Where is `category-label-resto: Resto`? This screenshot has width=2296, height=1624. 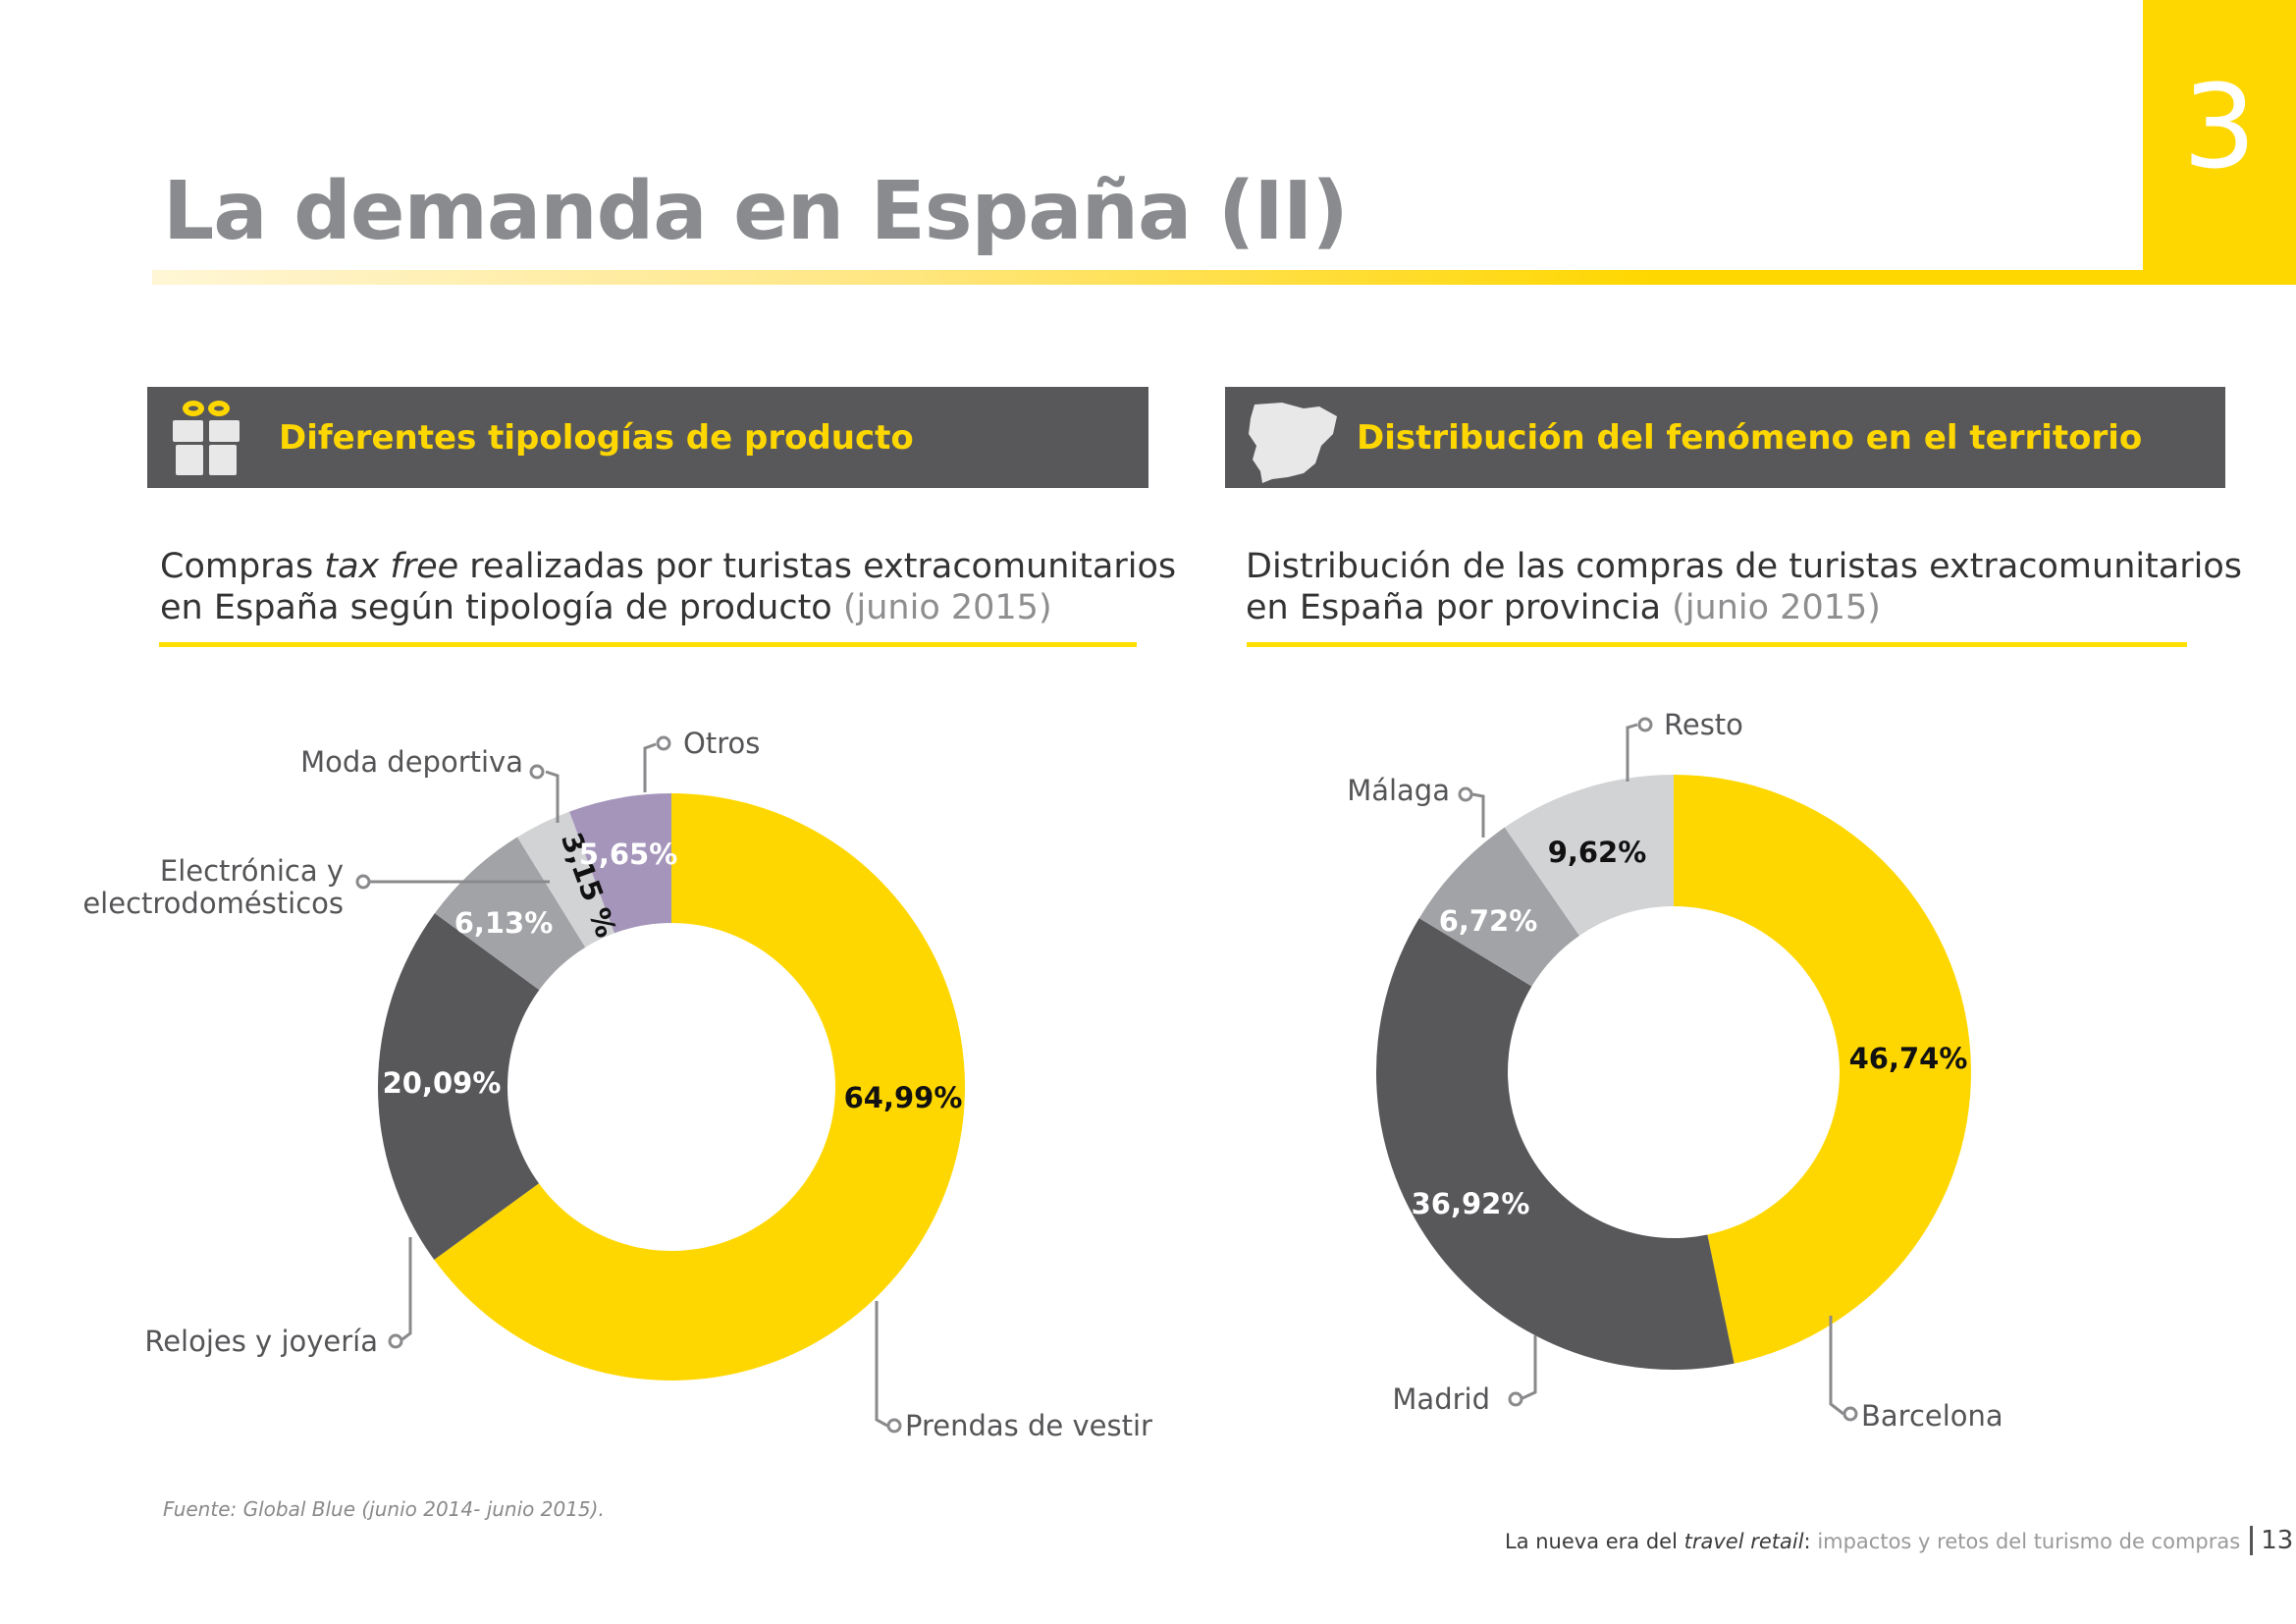 category-label-resto: Resto is located at coordinates (1703, 724).